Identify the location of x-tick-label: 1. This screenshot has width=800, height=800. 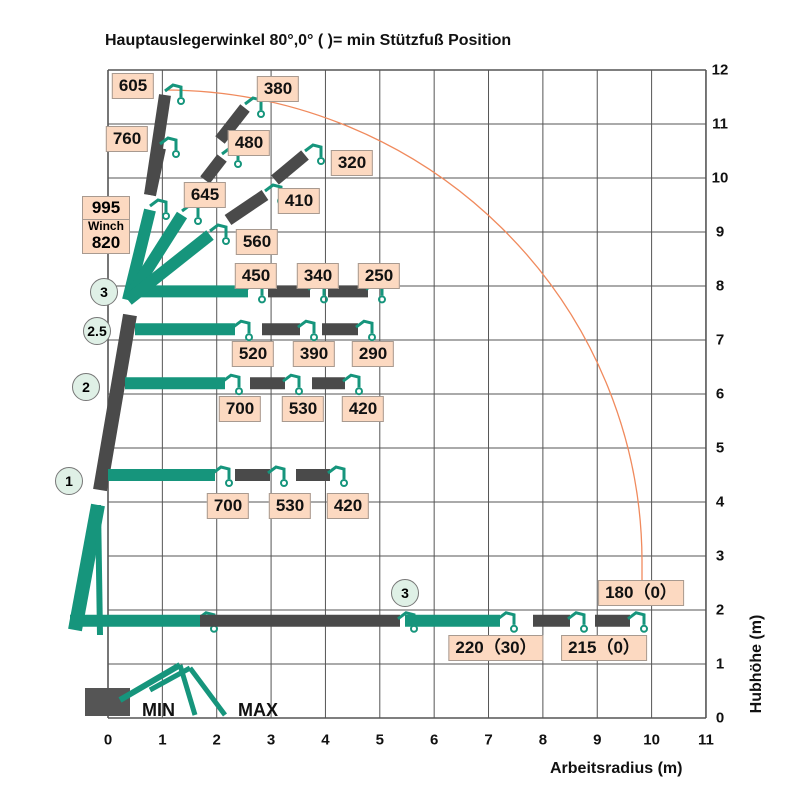
(162, 740).